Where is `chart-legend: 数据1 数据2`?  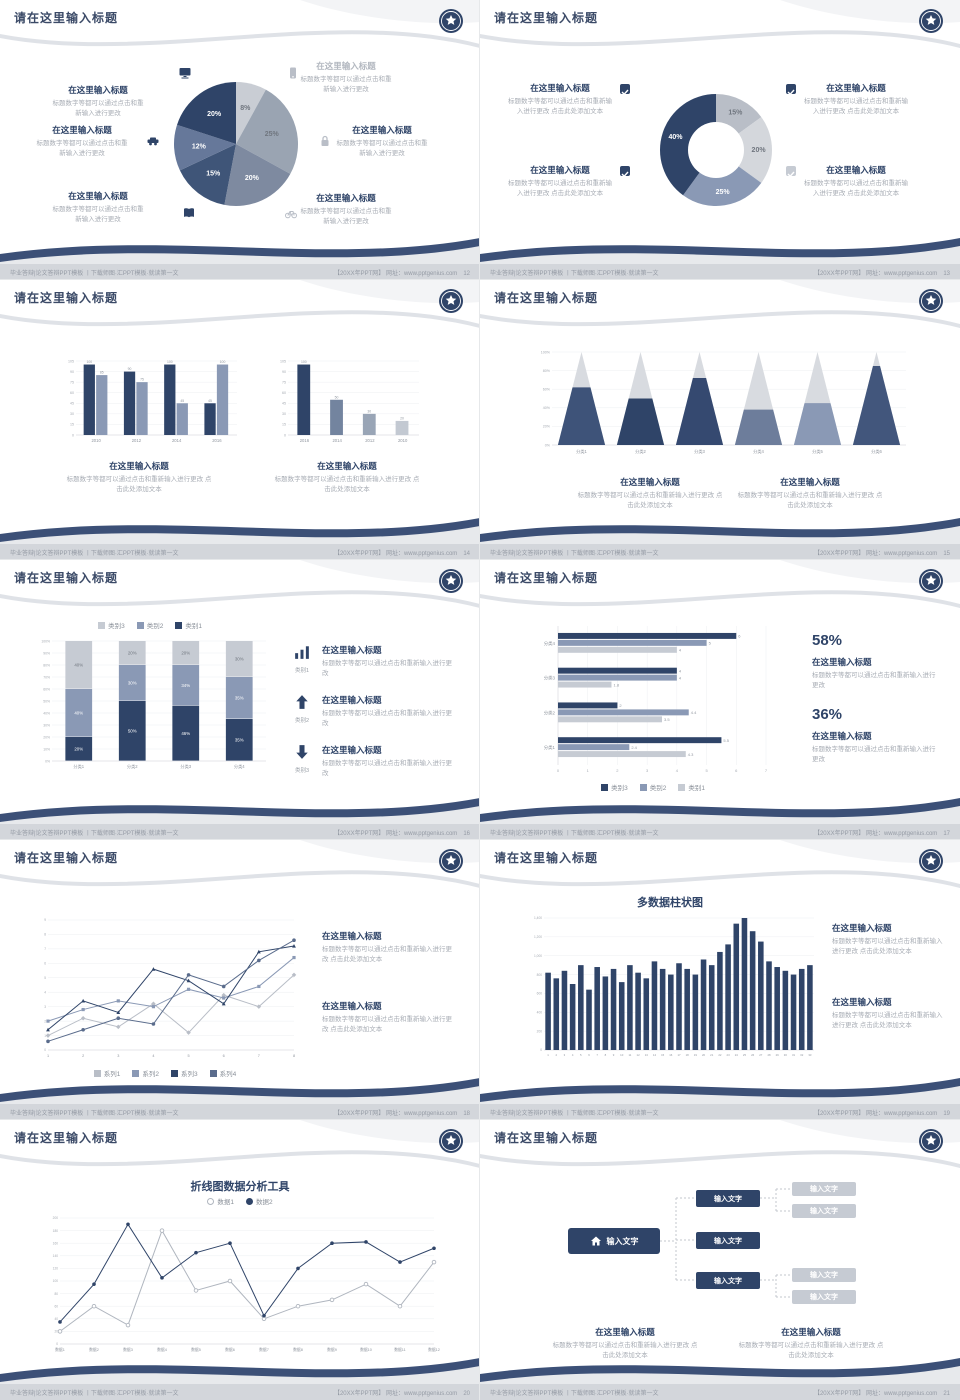 chart-legend: 数据1 数据2 is located at coordinates (240, 1201).